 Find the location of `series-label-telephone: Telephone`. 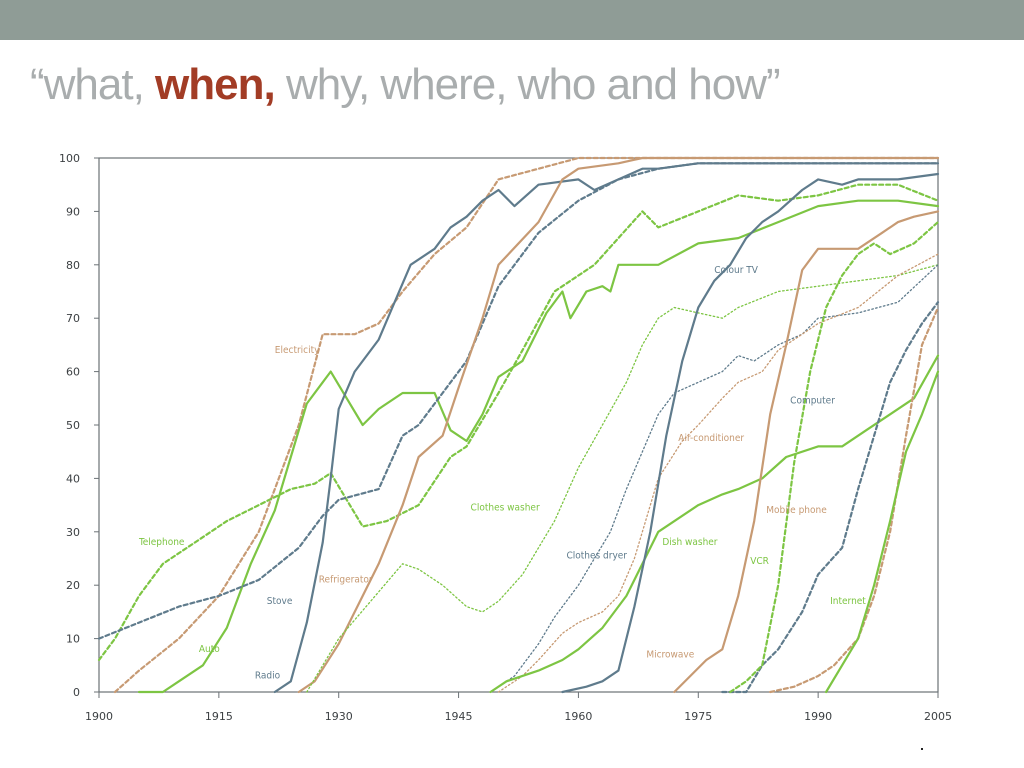

series-label-telephone: Telephone is located at coordinates (161, 542).